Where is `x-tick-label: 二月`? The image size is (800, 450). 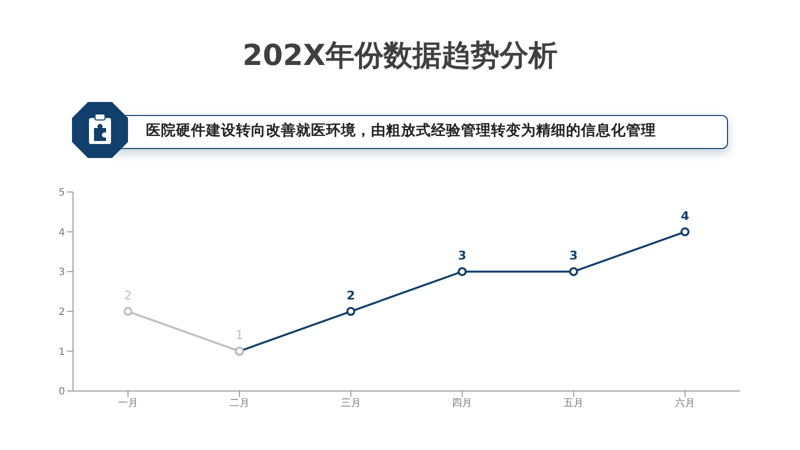
x-tick-label: 二月 is located at coordinates (239, 404).